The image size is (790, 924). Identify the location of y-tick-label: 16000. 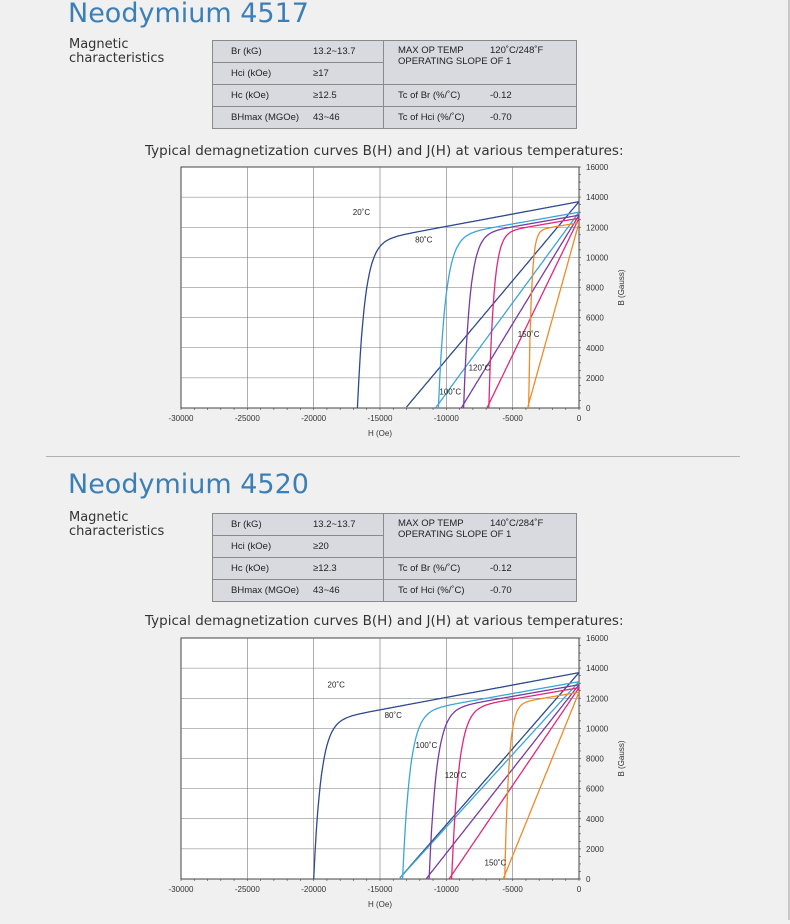
(597, 167).